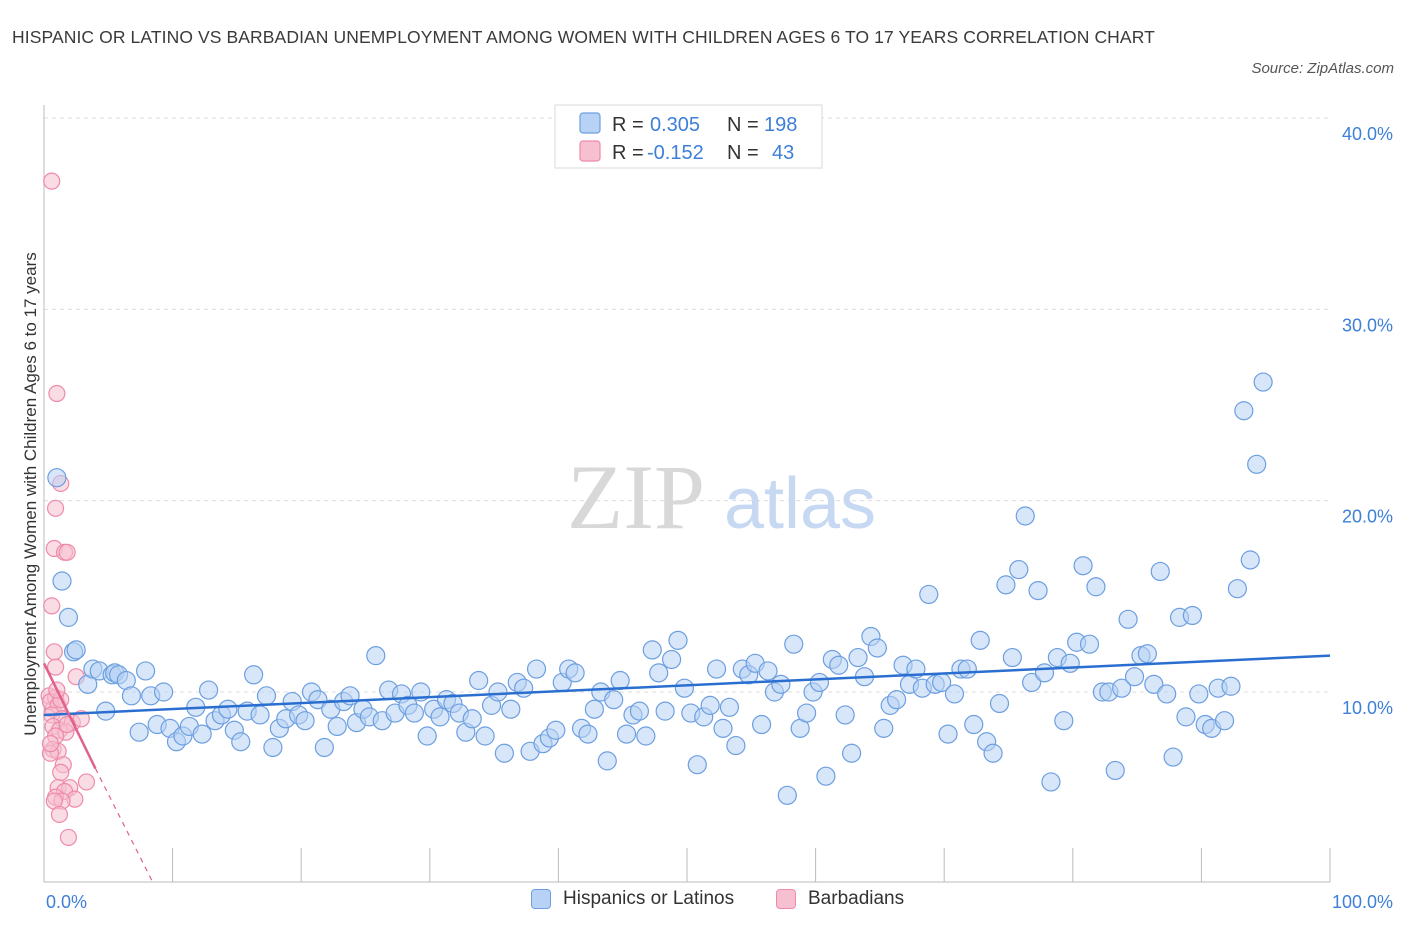  Describe the element at coordinates (649, 898) in the screenshot. I see `legend-label-hispanics: Hispanics or Latinos` at that location.